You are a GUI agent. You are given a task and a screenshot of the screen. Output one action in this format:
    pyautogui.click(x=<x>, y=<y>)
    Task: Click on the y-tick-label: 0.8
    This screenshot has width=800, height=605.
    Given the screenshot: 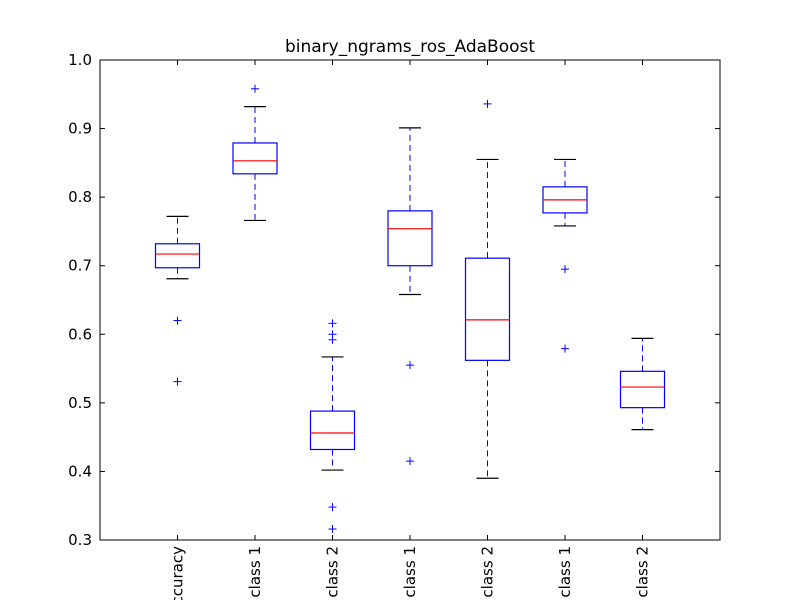 What is the action you would take?
    pyautogui.click(x=80, y=197)
    